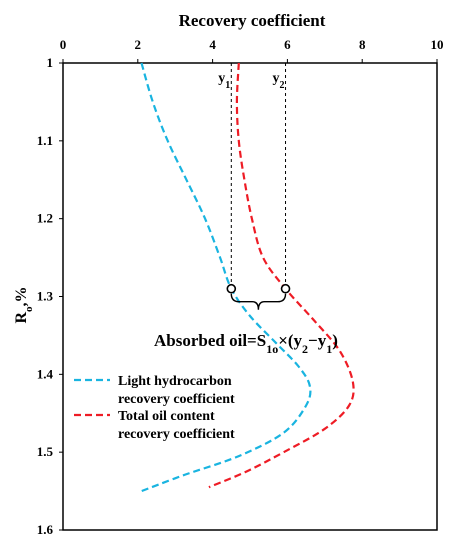 This screenshot has height=550, width=455. I want to click on y-tick-label: 1.6, so click(45, 529).